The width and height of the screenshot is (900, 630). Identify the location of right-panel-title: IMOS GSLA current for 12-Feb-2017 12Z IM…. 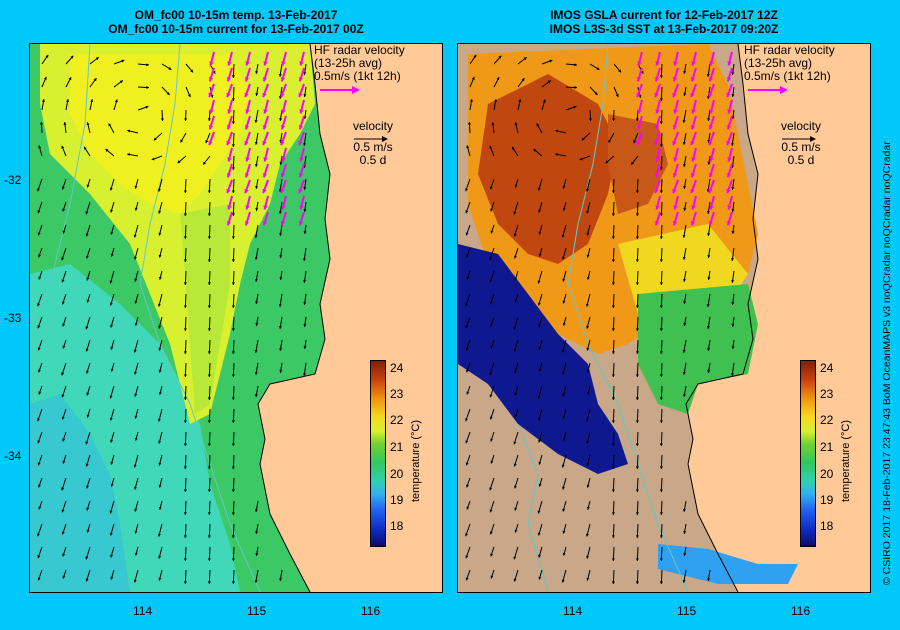
(664, 22).